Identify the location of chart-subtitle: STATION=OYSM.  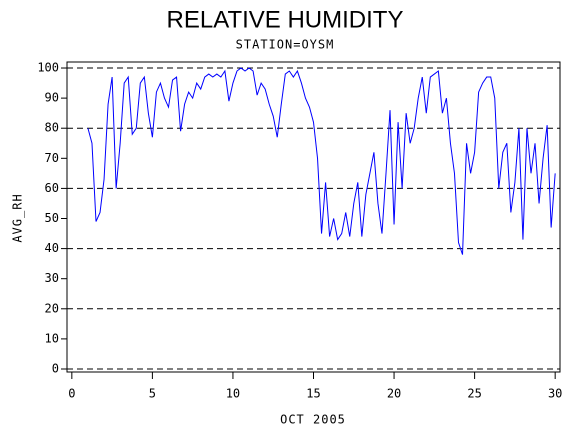
(285, 45).